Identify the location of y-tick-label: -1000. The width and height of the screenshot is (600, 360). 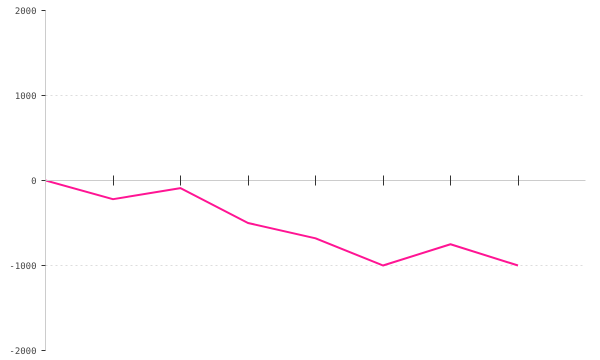
(22, 267).